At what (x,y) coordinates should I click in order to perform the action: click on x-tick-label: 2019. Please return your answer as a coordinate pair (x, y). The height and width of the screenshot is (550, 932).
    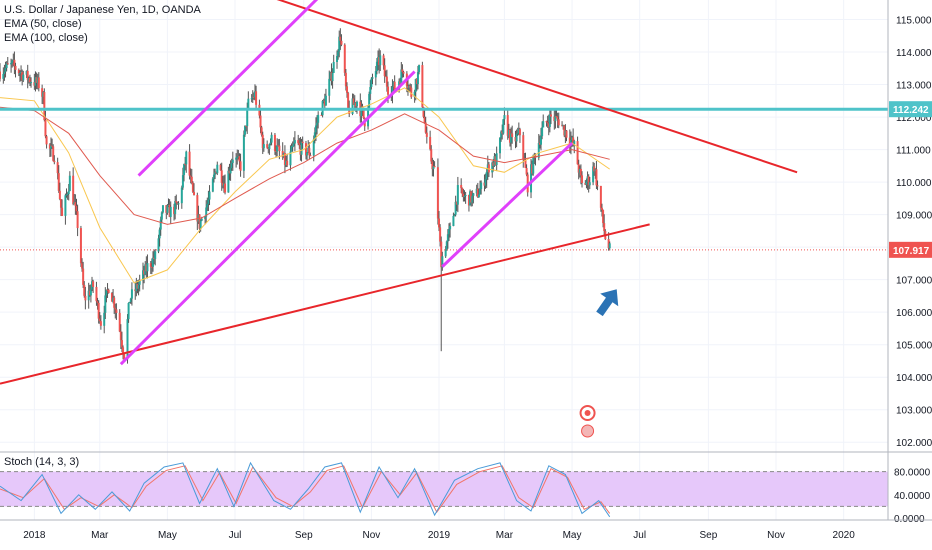
    Looking at the image, I should click on (439, 535).